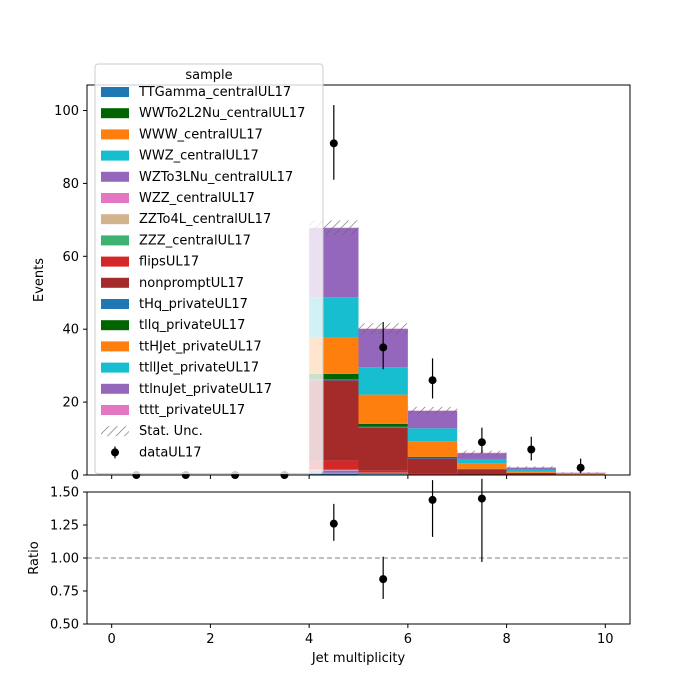 The width and height of the screenshot is (700, 700). Describe the element at coordinates (358, 558) in the screenshot. I see `ratio-plot-frame` at that location.